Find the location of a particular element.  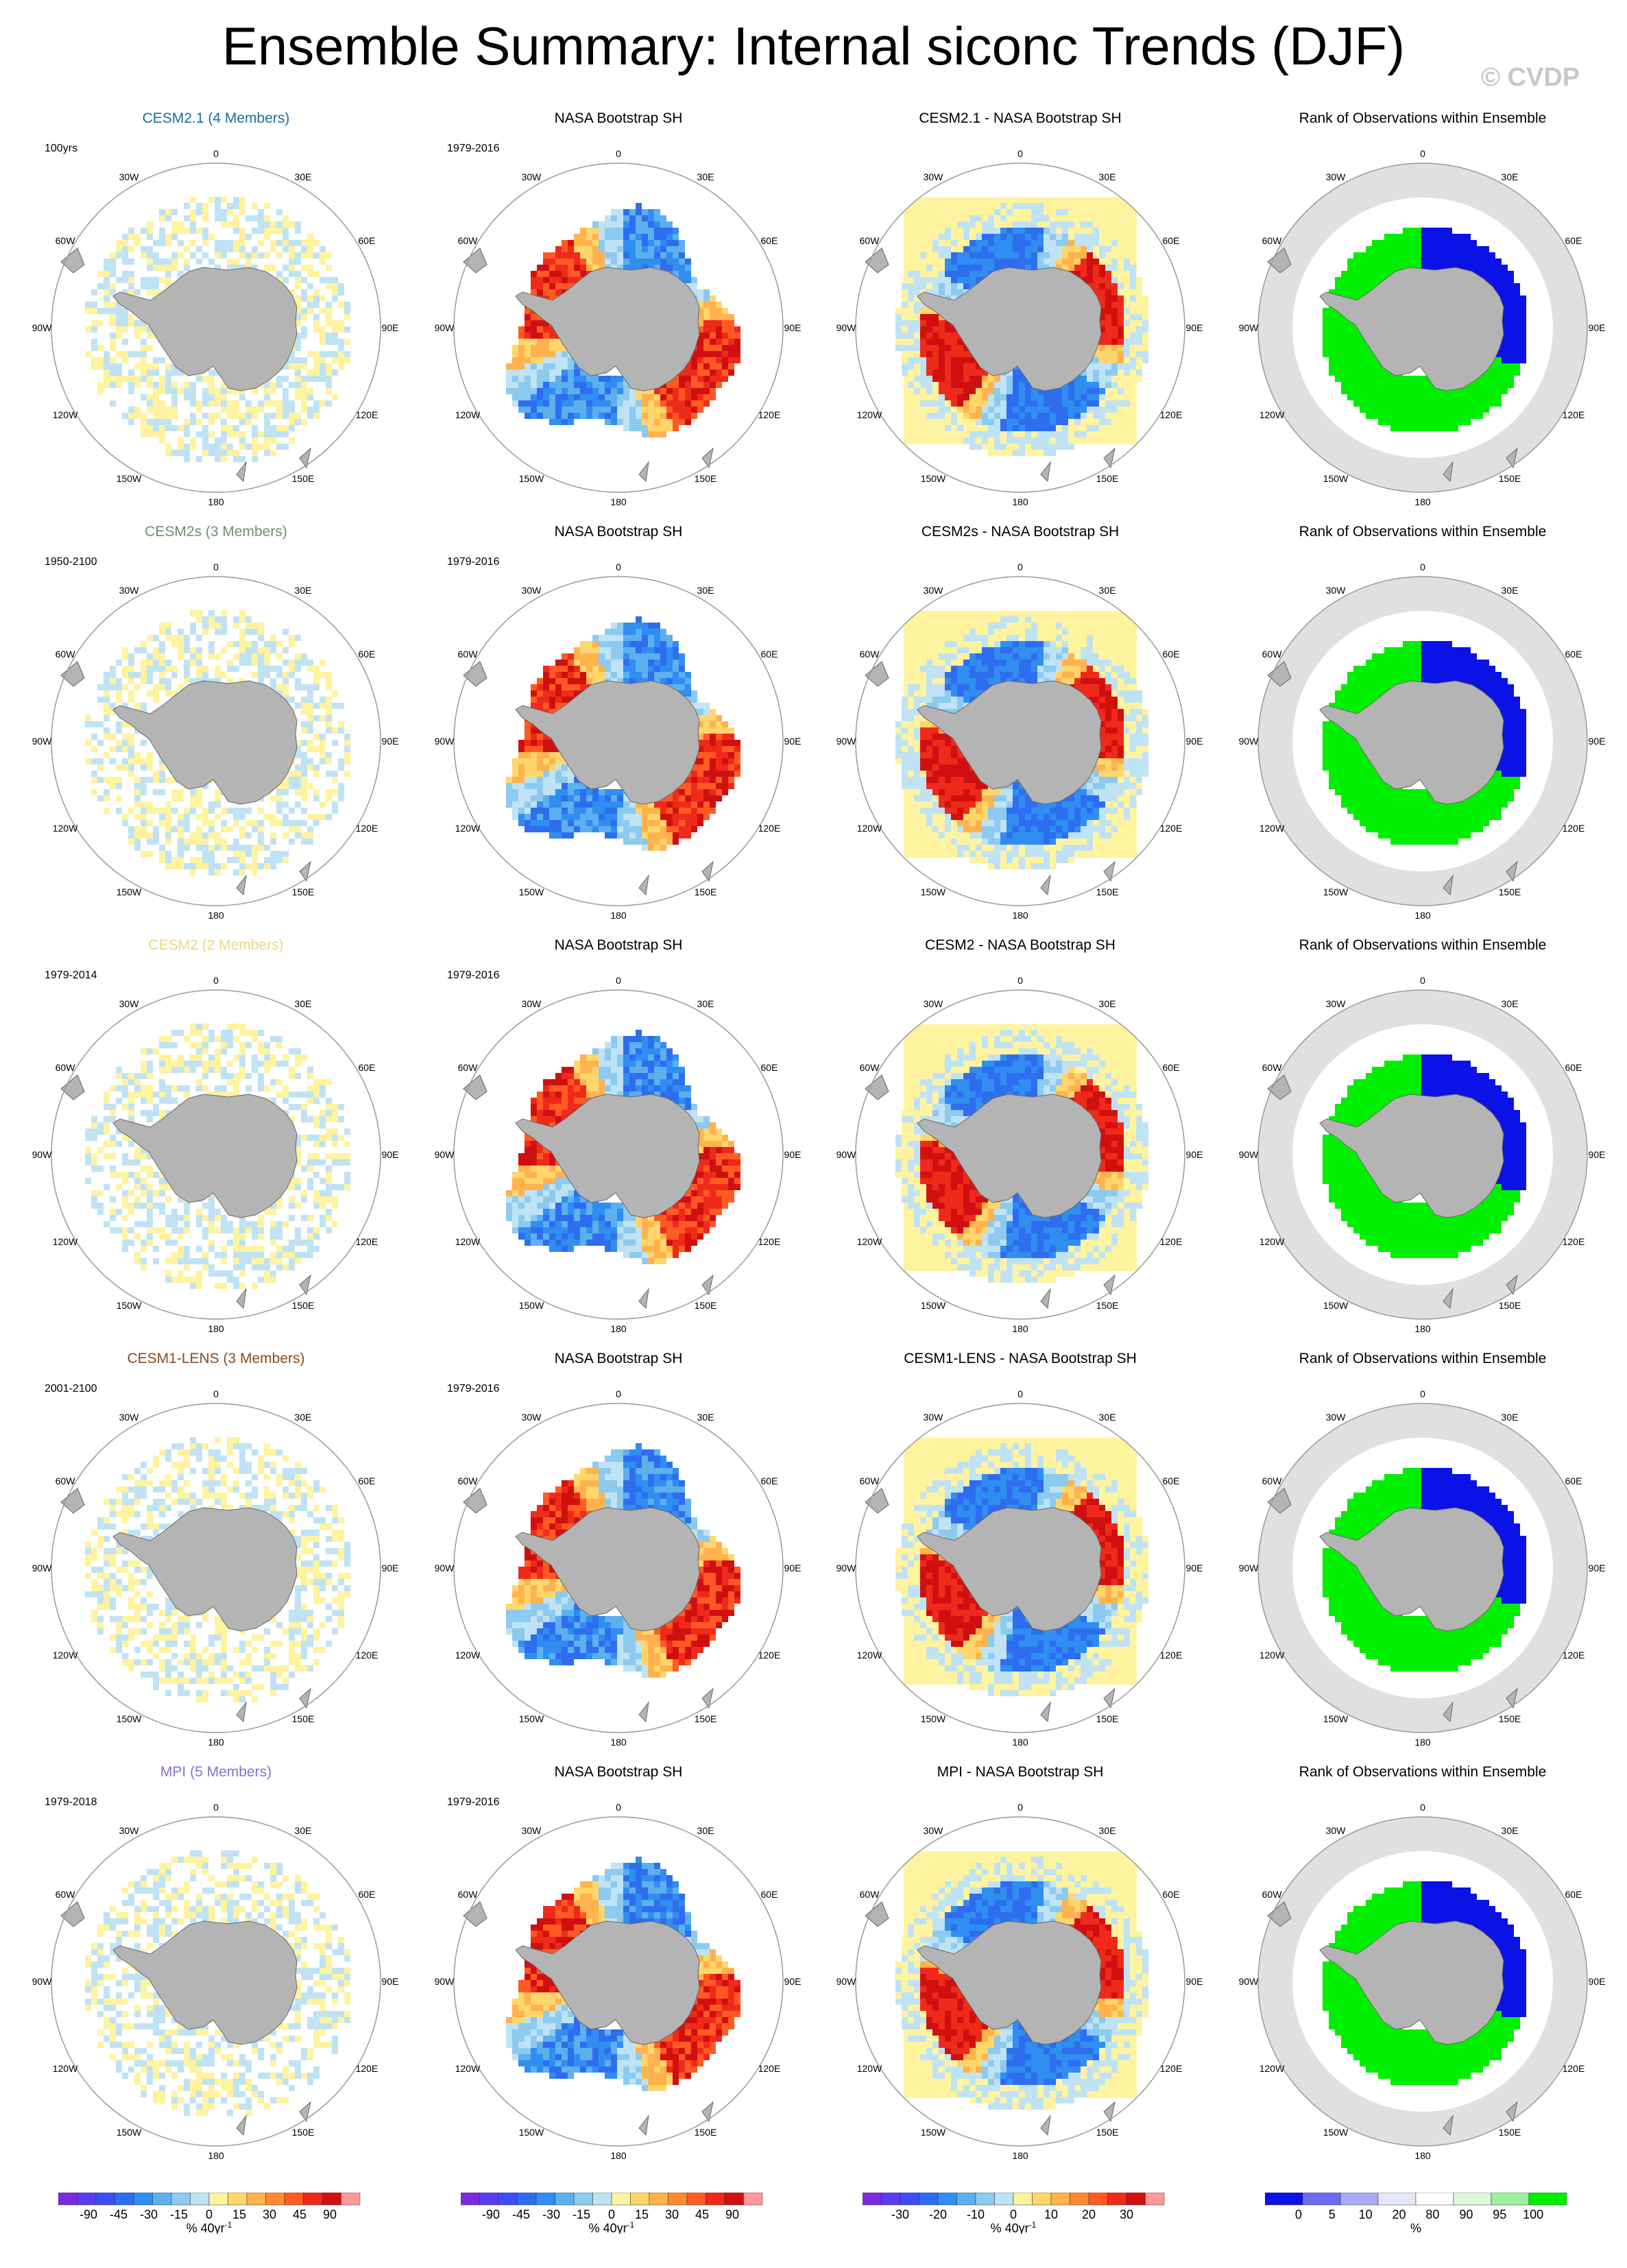

model-panel-title: CESM1-LENS (3 Members) is located at coordinates (216, 1359).